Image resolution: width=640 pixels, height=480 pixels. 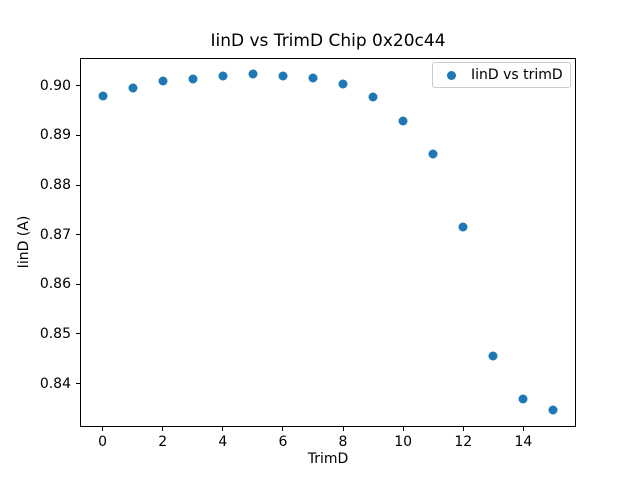 I want to click on y-tick-label: 0.89, so click(x=55, y=135).